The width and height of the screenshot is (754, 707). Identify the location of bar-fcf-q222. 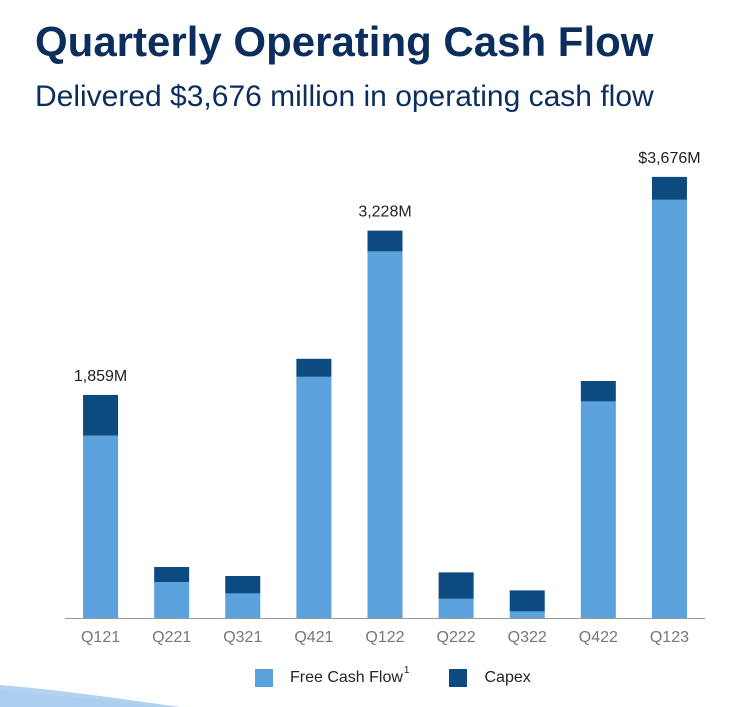
(456, 608).